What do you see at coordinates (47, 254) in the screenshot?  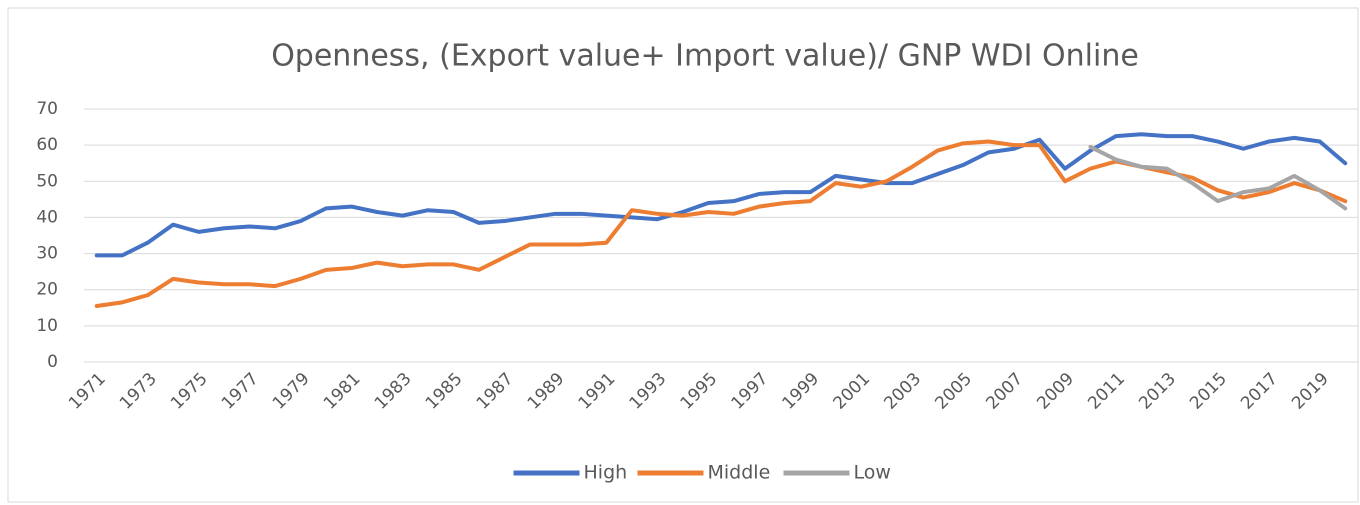 I see `y-tick-label: 30` at bounding box center [47, 254].